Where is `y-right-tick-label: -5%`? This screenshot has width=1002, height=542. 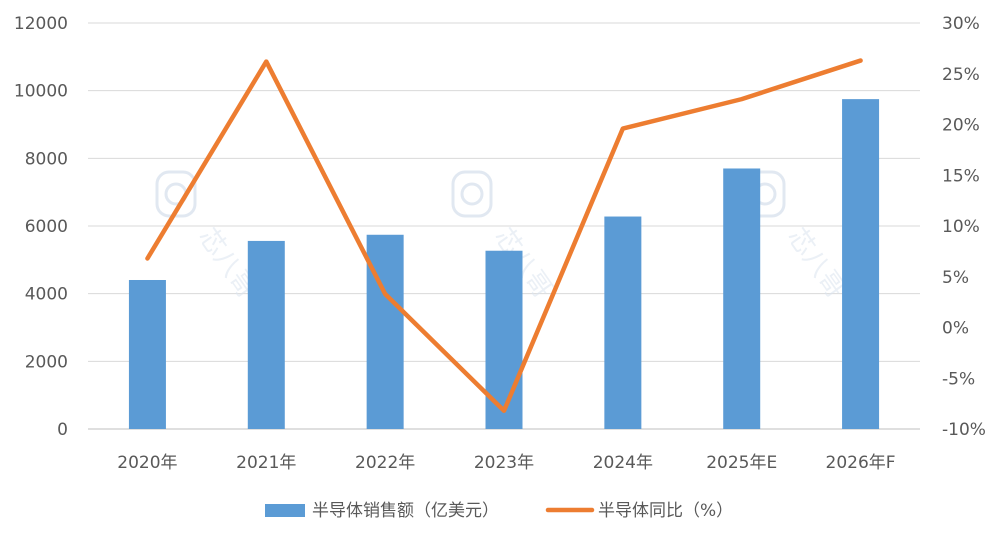 y-right-tick-label: -5% is located at coordinates (958, 379).